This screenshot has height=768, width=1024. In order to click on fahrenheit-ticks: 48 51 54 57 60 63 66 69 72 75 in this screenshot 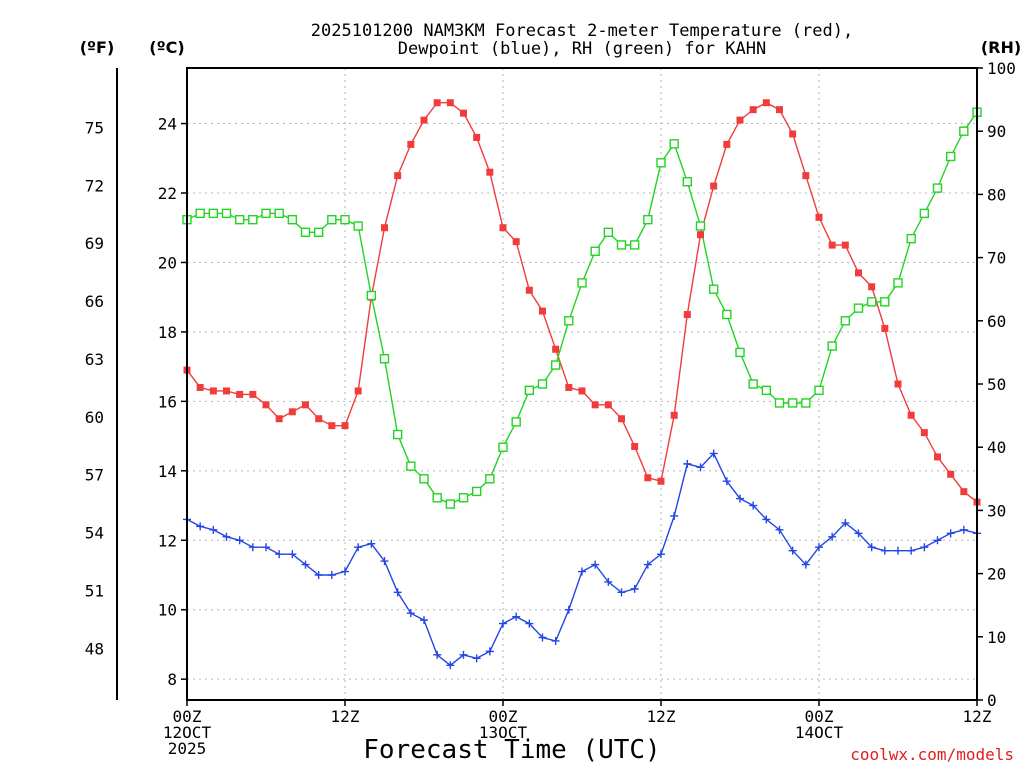, I will do `click(94, 388)`.